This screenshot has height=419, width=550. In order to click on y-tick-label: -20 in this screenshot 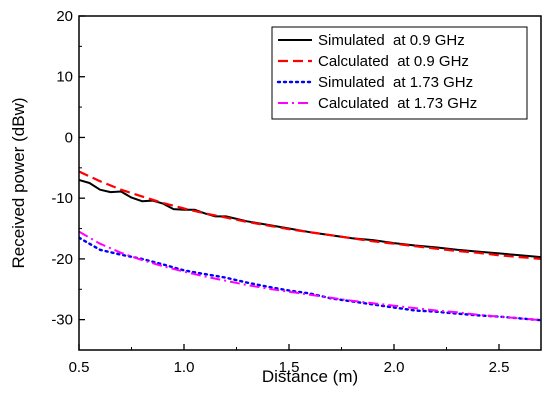, I will do `click(62, 259)`.